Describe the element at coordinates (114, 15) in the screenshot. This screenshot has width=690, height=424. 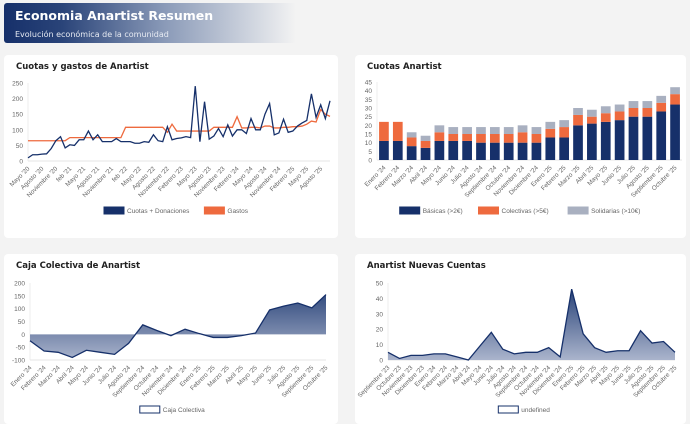
I see `page-title: Economia Anartist Resumen` at that location.